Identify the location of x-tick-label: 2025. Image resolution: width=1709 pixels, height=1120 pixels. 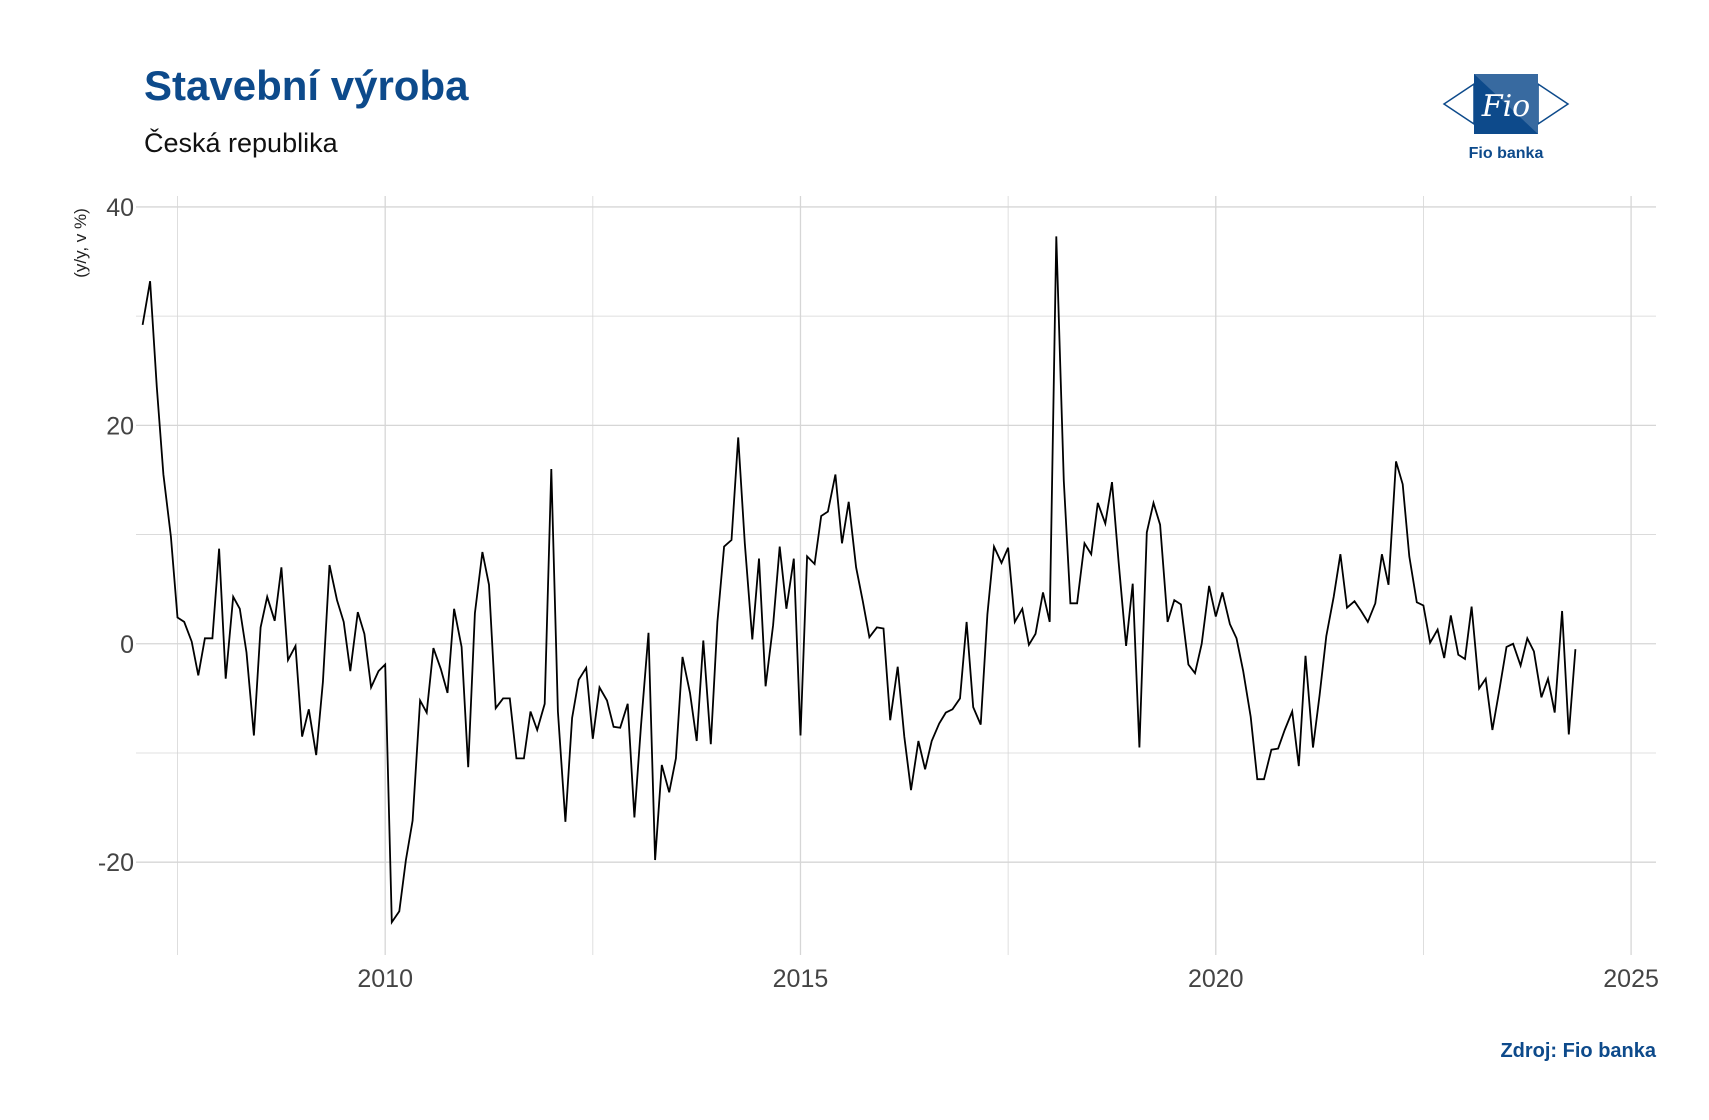
(1631, 979).